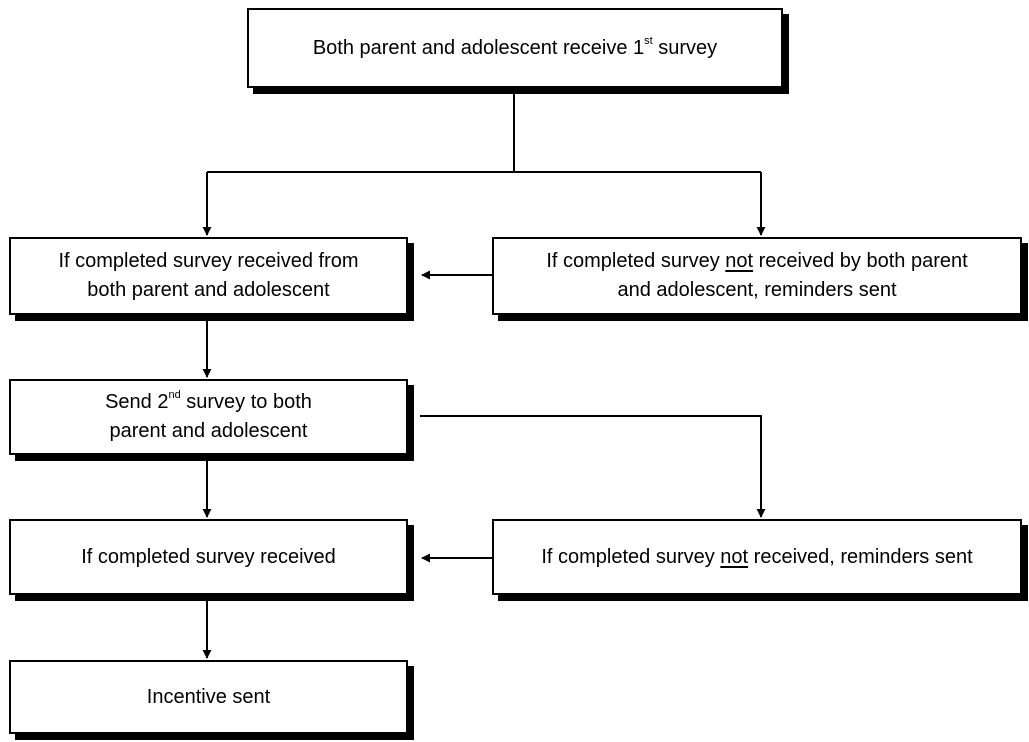  What do you see at coordinates (860, 556) in the screenshot?
I see `label-part: received, reminders sent` at bounding box center [860, 556].